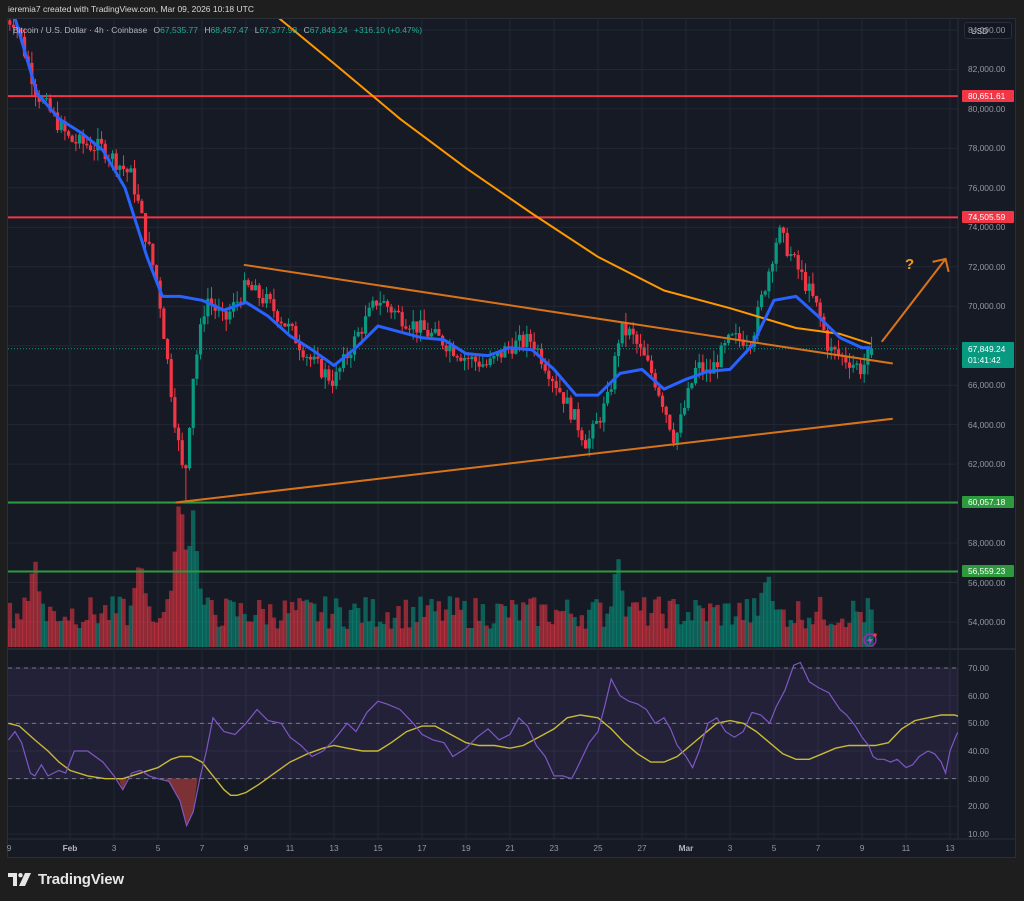 This screenshot has width=1024, height=901. Describe the element at coordinates (978, 723) in the screenshot. I see `rsi-tick-label: 50.00` at that location.